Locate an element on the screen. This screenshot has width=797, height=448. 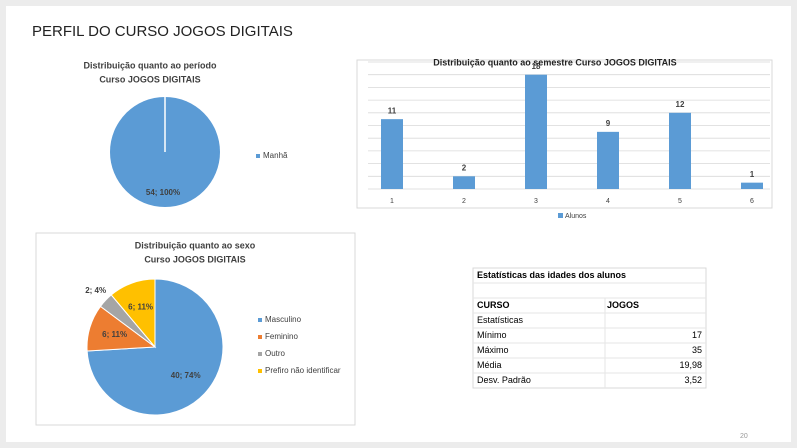
table-cell: Estatísticas is located at coordinates (500, 320).